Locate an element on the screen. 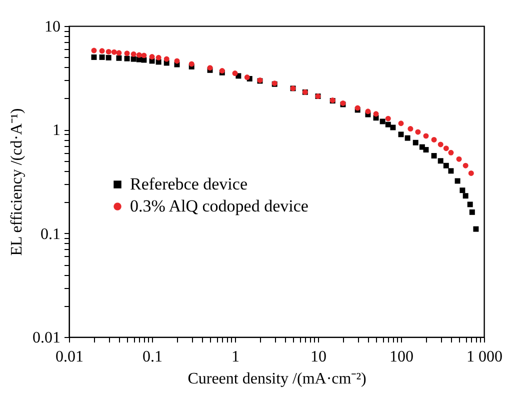 The width and height of the screenshot is (531, 409). y-tick-label: 0.1 is located at coordinates (50, 234).